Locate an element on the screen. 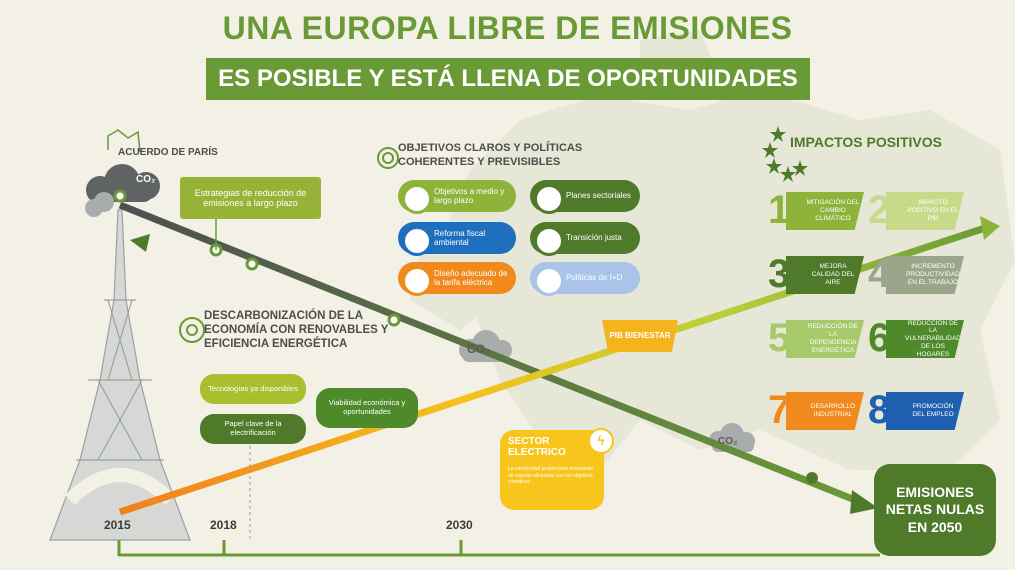 Image resolution: width=1015 pixels, height=570 pixels. impact-number: 6 is located at coordinates (879, 338).